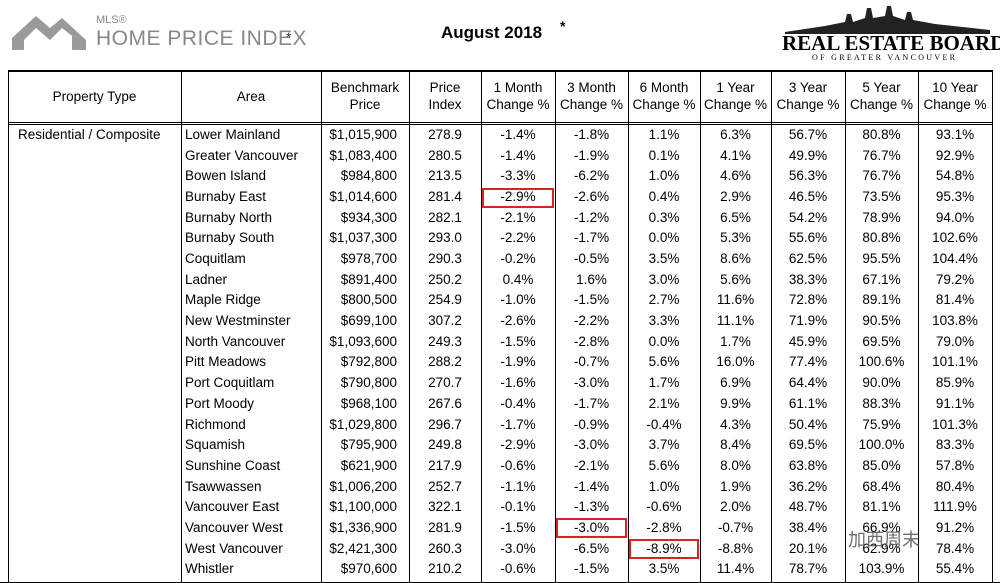 This screenshot has height=583, width=1000. I want to click on watermark: 加西周末, so click(884, 540).